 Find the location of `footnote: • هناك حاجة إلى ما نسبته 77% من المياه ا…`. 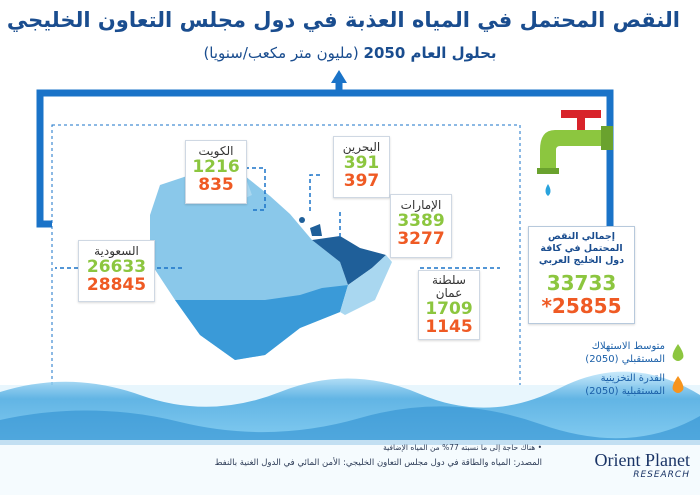

footnote: • هناك حاجة إلى ما نسبته 77% من المياه ا… is located at coordinates (462, 447).